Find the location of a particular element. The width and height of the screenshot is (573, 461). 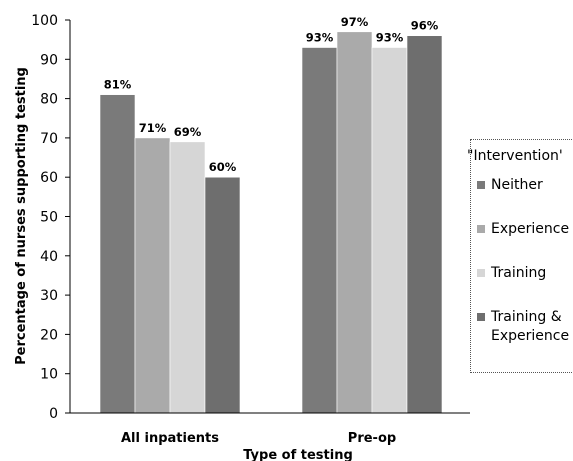

y-axis-title: Percentage of nurses supporting testing is located at coordinates (21, 216).